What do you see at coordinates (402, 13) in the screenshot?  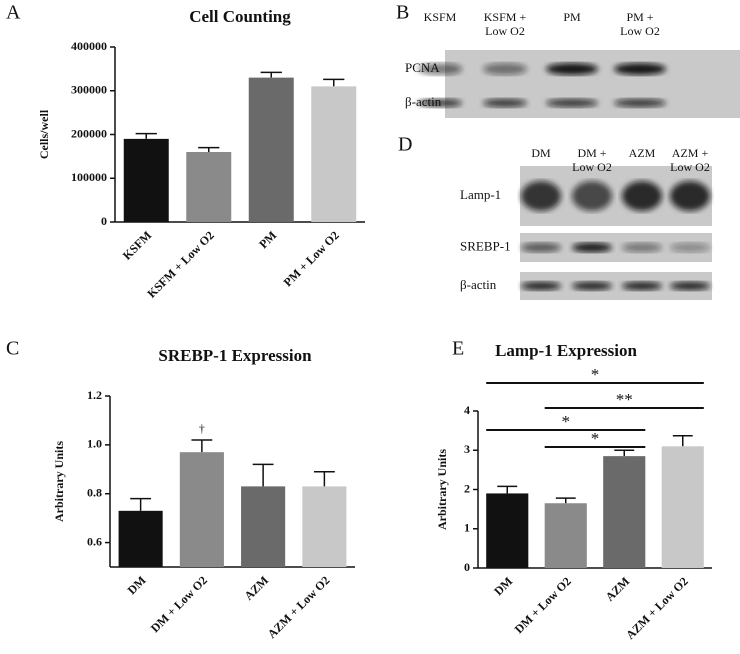 I see `panel-letter: B` at bounding box center [402, 13].